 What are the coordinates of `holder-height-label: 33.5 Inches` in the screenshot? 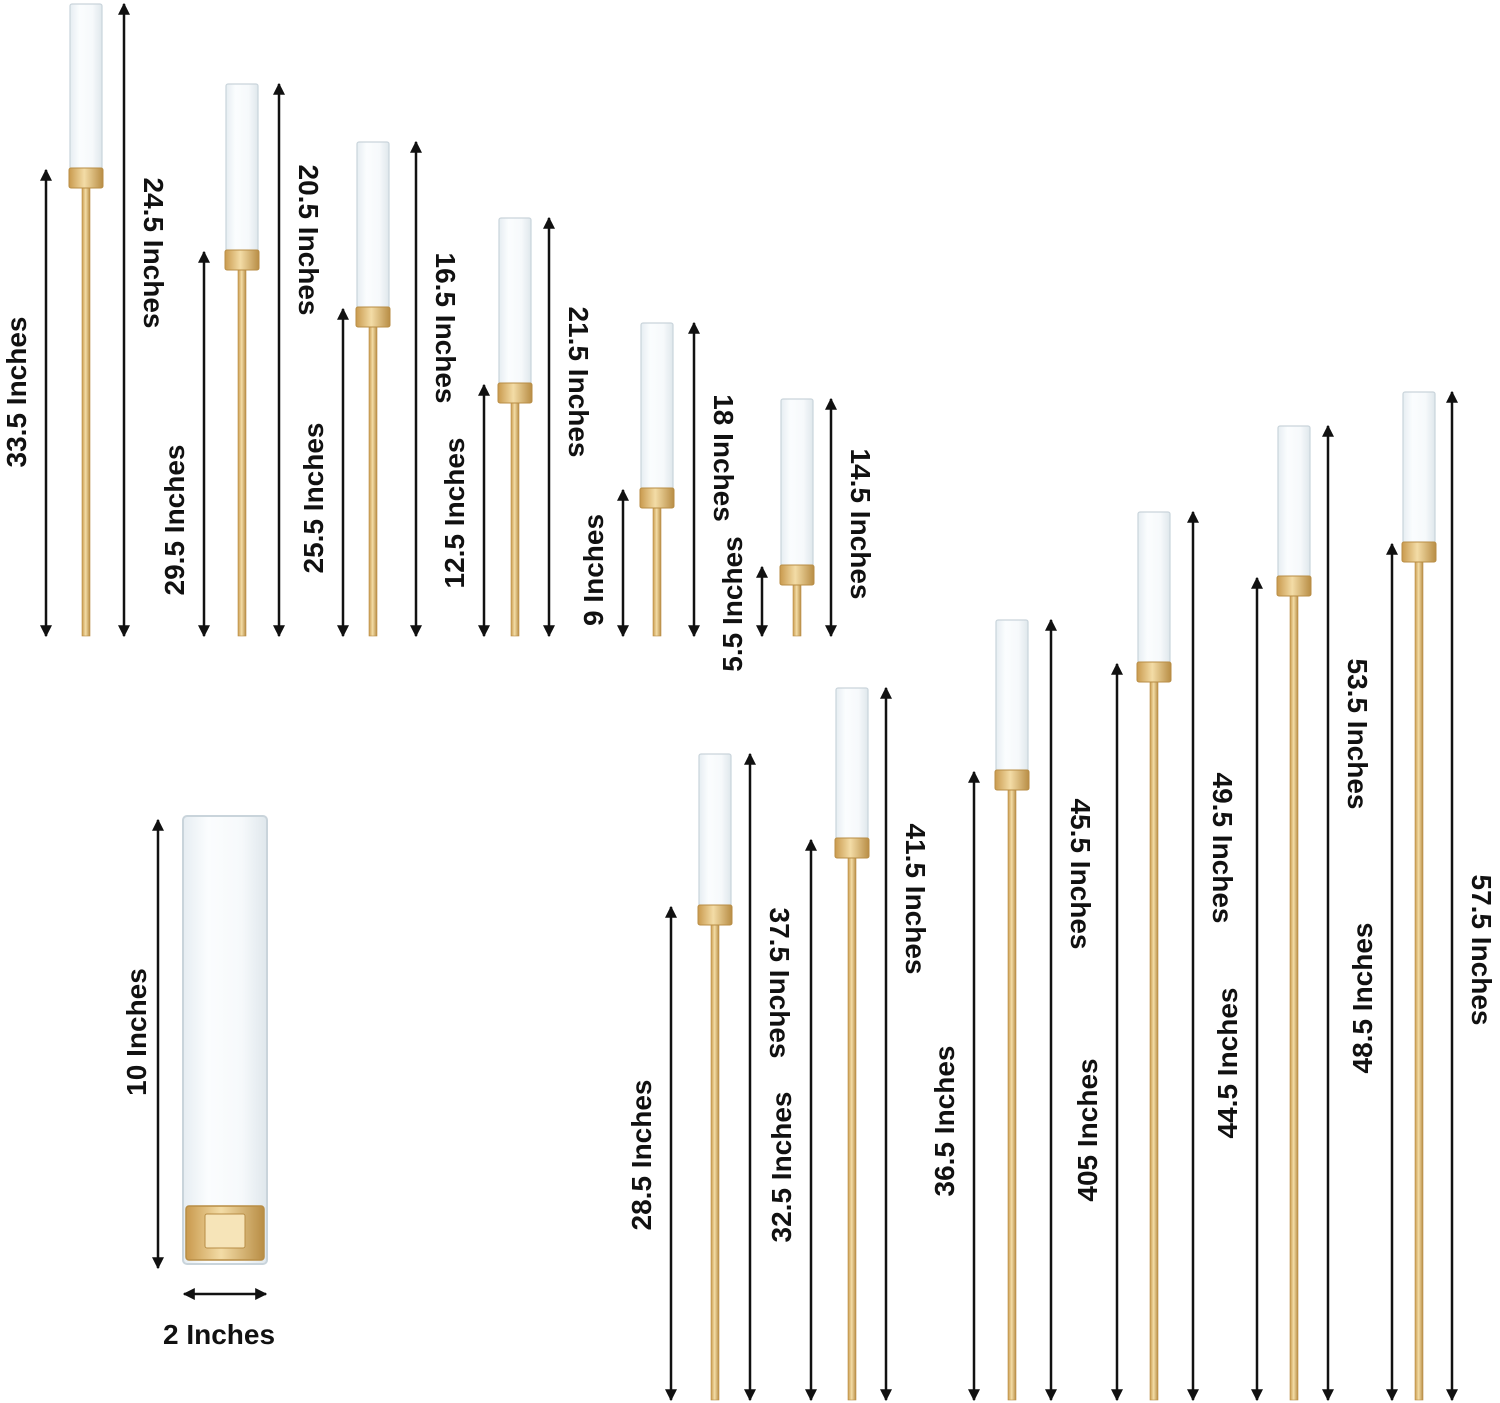 It's located at (16, 392).